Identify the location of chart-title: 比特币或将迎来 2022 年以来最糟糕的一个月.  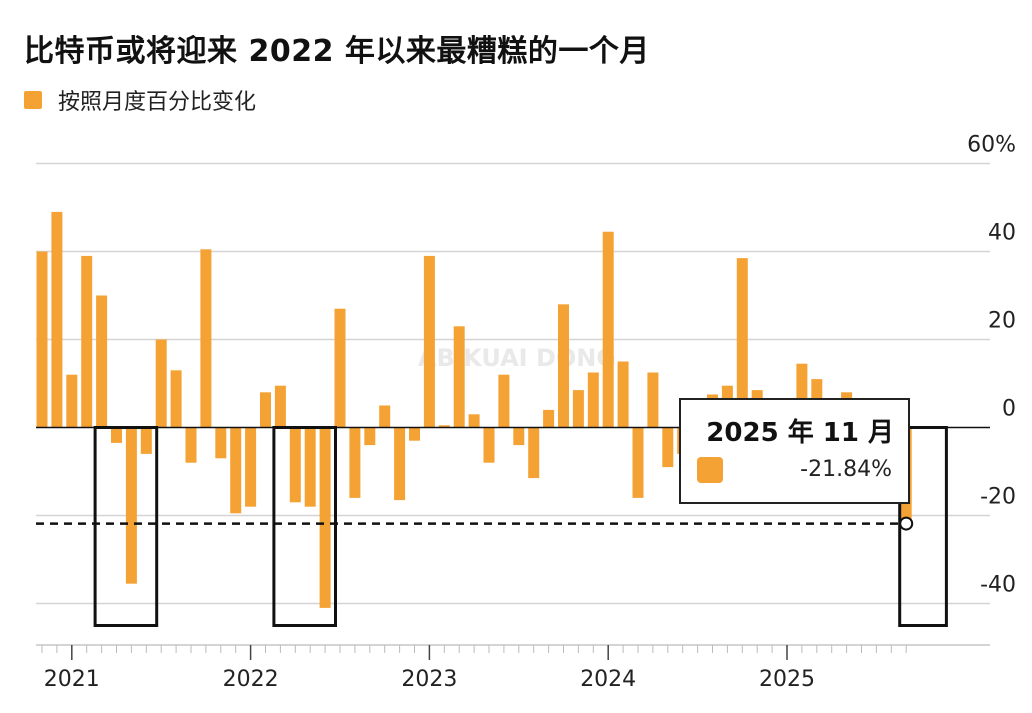
(337, 51).